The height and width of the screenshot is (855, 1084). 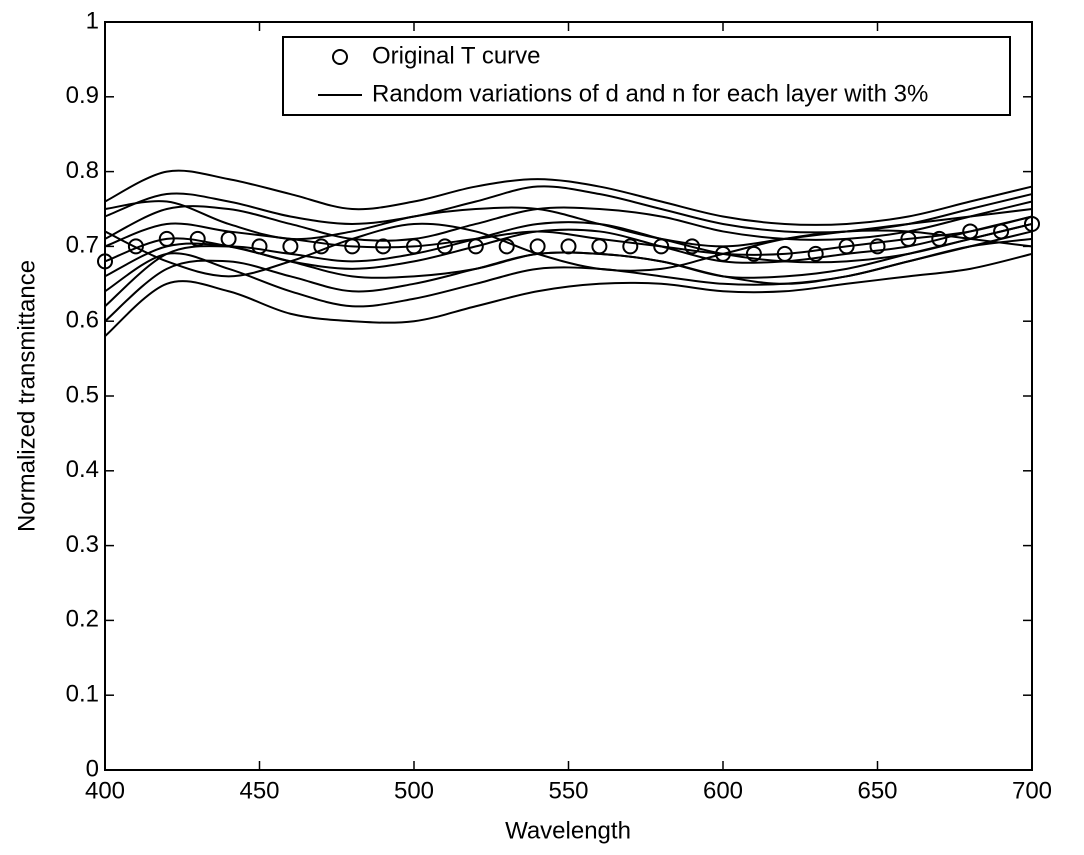 I want to click on y-tick-label: 0.7, so click(x=82, y=245).